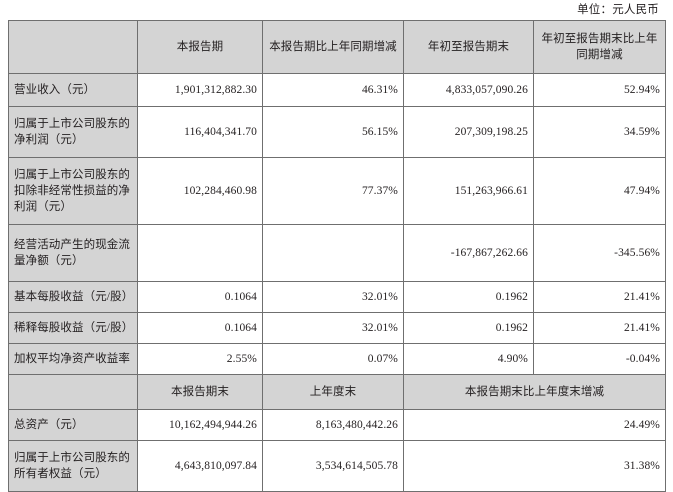 This screenshot has width=673, height=492. I want to click on header-cell-blank, so click(73, 47).